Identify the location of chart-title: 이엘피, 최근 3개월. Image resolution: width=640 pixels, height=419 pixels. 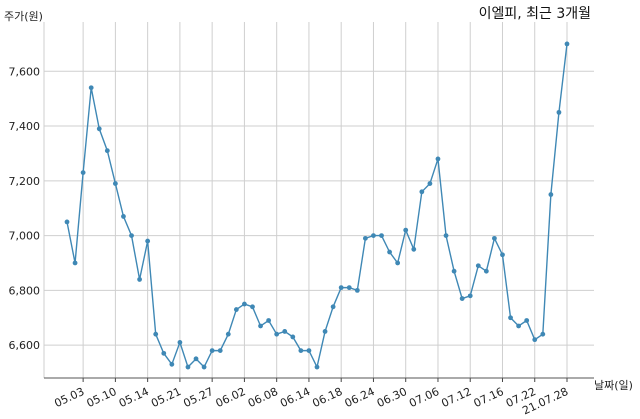
(535, 14).